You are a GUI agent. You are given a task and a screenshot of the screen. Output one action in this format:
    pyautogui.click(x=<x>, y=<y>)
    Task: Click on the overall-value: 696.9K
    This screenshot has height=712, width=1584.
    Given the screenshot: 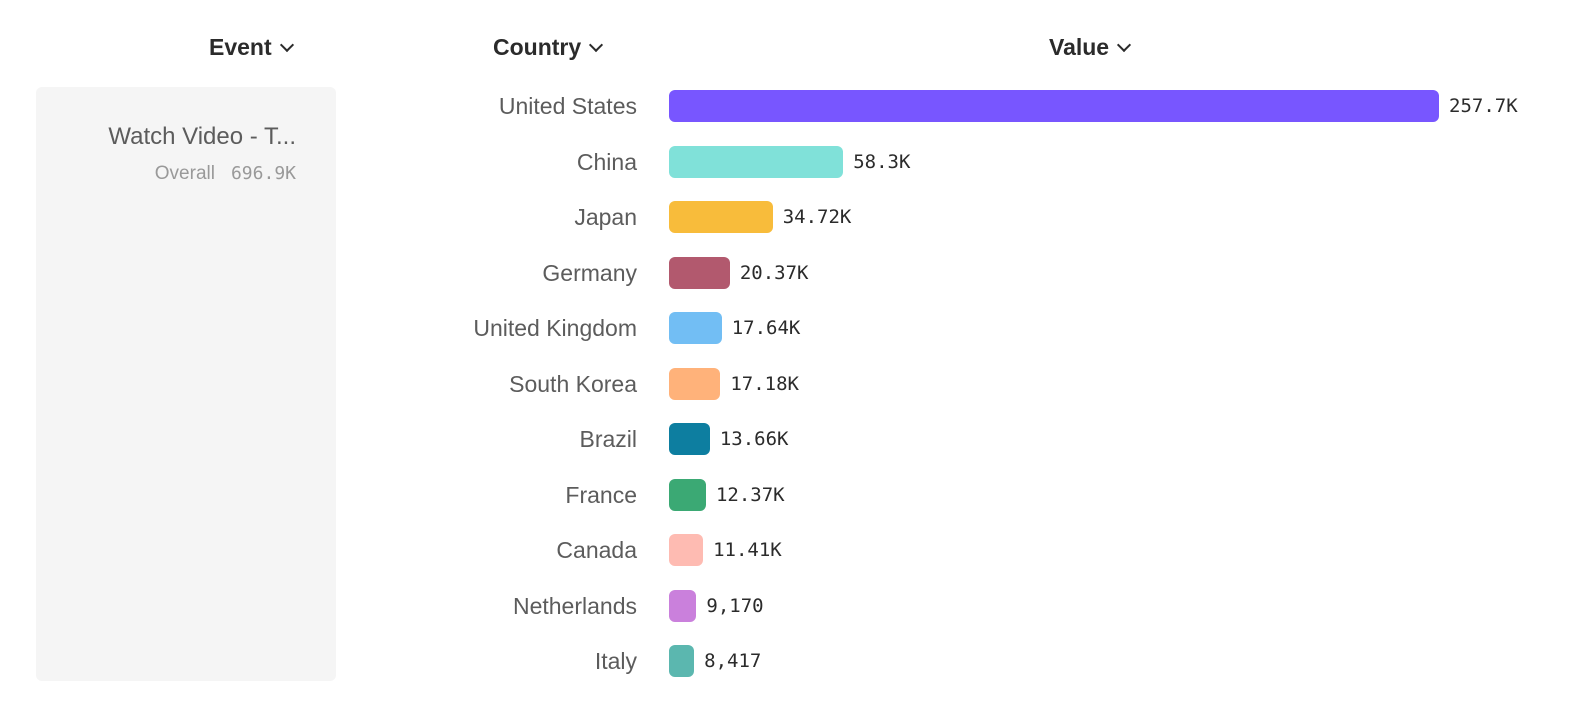 What is the action you would take?
    pyautogui.click(x=263, y=173)
    